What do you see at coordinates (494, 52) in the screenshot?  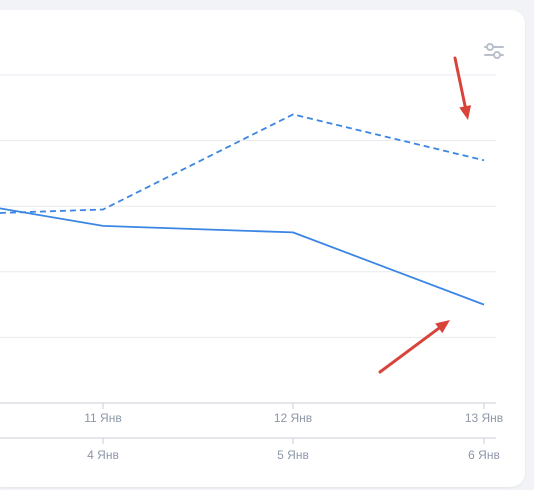 I see `sliders-icon` at bounding box center [494, 52].